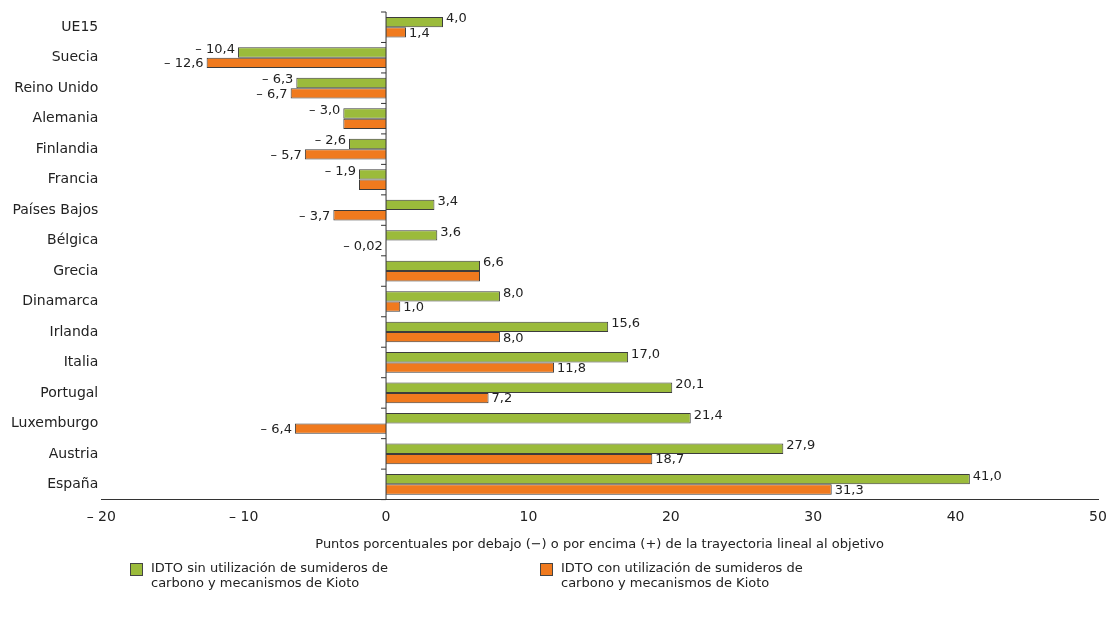 The height and width of the screenshot is (642, 1114). What do you see at coordinates (54, 422) in the screenshot?
I see `y-tick-label: Luxemburgo` at bounding box center [54, 422].